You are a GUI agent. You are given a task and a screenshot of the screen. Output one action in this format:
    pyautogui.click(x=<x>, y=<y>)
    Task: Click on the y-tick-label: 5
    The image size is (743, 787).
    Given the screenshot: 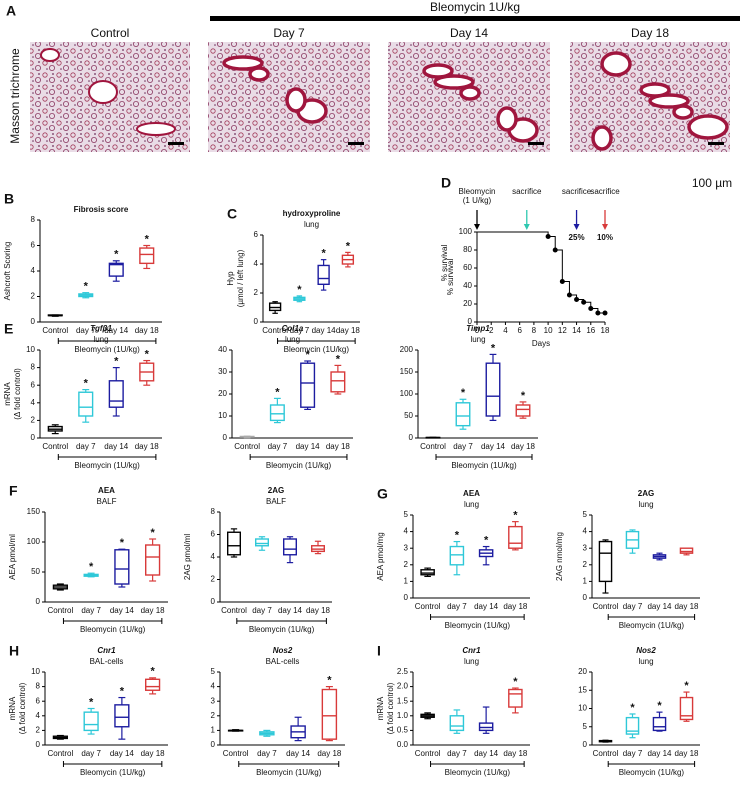 What is the action you would take?
    pyautogui.click(x=585, y=514)
    